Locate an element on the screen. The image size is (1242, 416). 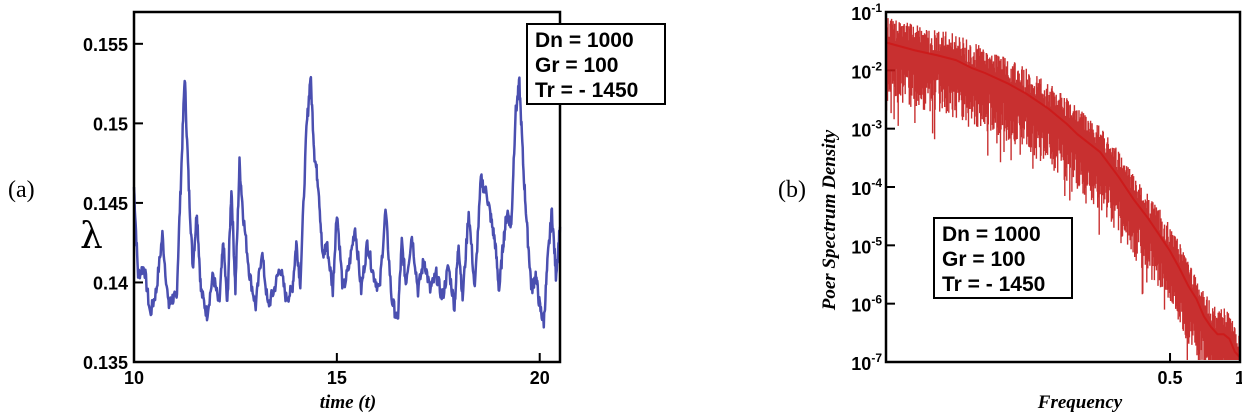
panel-b-y-tick-label: 10⁻¹ is located at coordinates (866, 12).